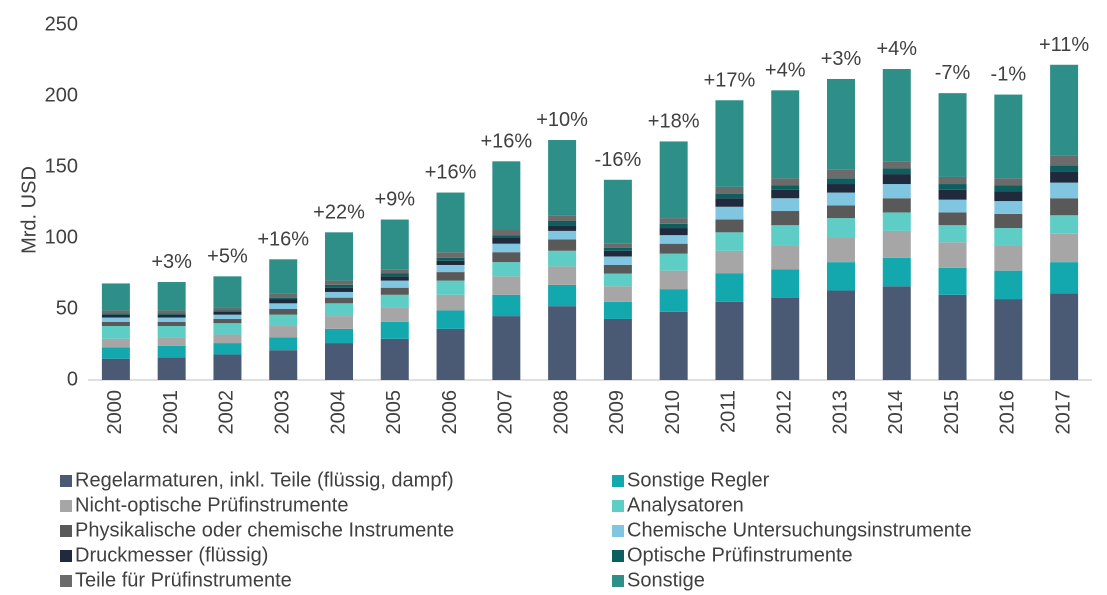 The image size is (1107, 595). What do you see at coordinates (618, 160) in the screenshot?
I see `growth-label: -16%` at bounding box center [618, 160].